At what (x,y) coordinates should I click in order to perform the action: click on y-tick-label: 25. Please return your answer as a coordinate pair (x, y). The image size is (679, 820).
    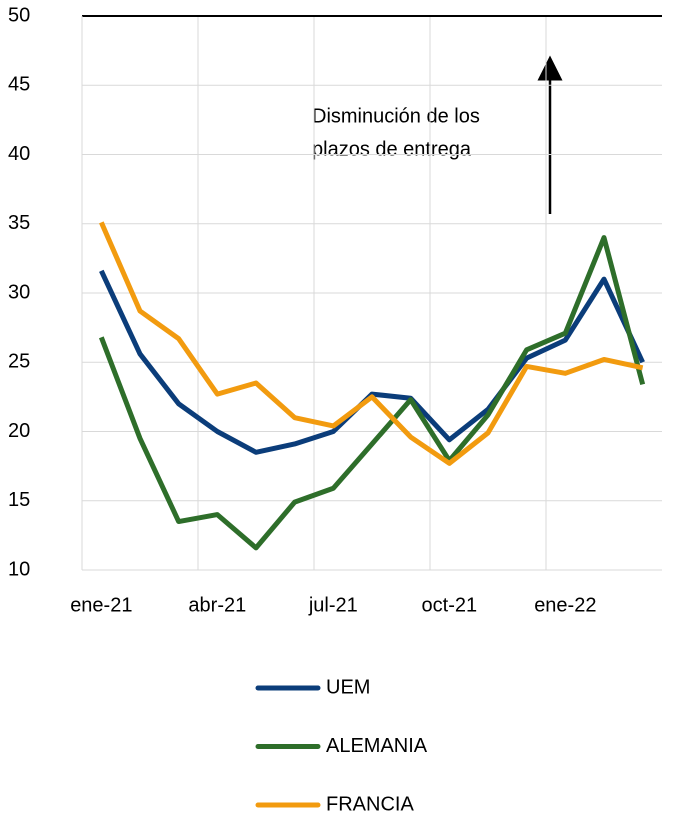
    Looking at the image, I should click on (19, 362).